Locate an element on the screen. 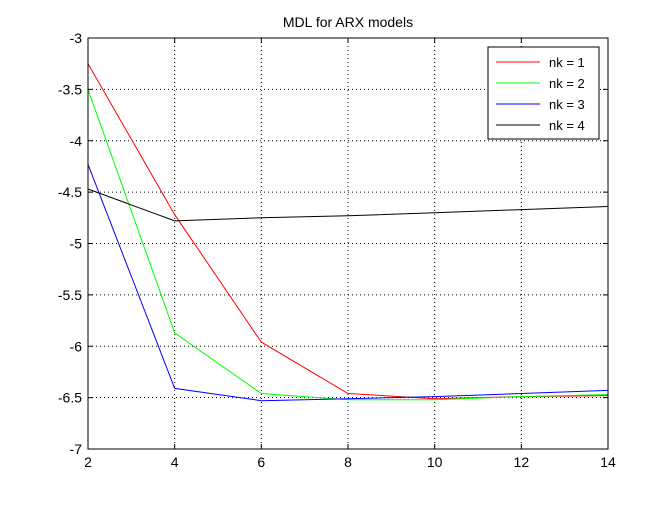  y-tick-label: -3.5 is located at coordinates (70, 89).